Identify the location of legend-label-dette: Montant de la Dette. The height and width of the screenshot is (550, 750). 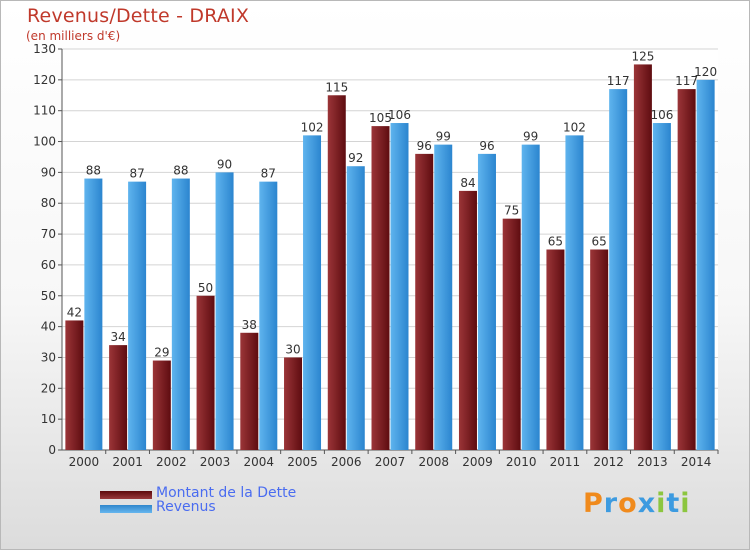
(226, 493).